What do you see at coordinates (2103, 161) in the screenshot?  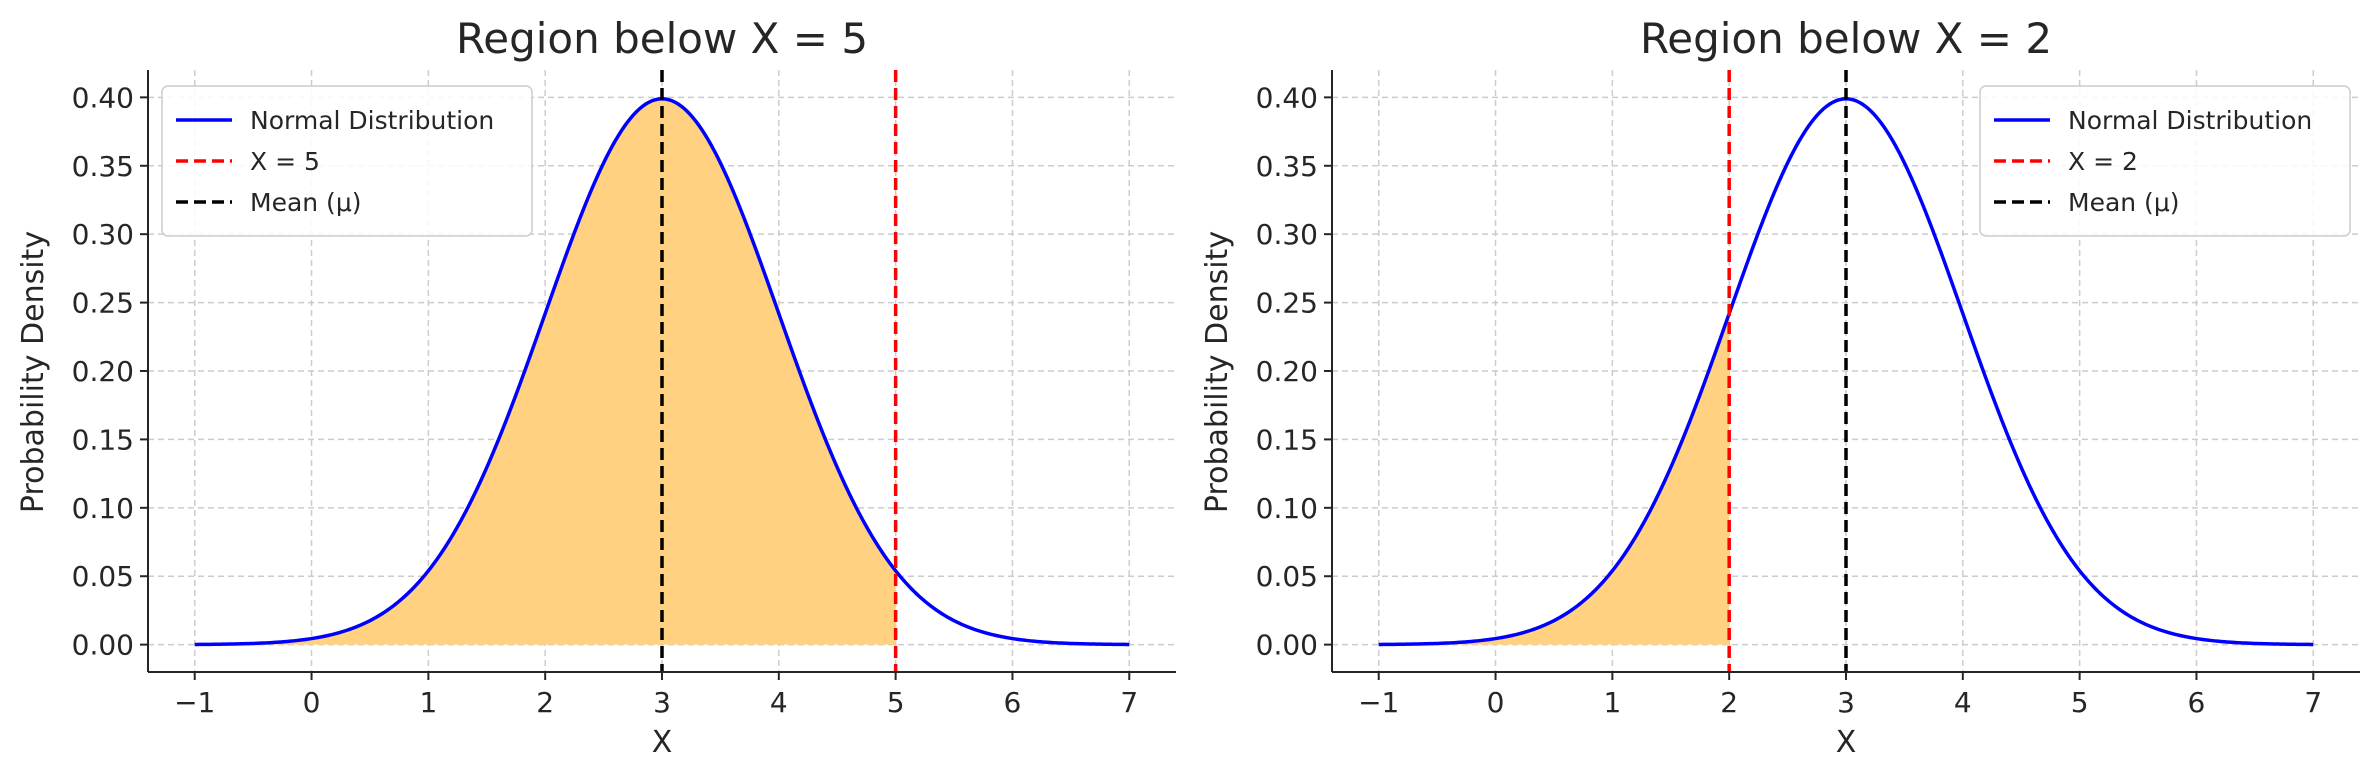 I see `legend-label: X = 2` at bounding box center [2103, 161].